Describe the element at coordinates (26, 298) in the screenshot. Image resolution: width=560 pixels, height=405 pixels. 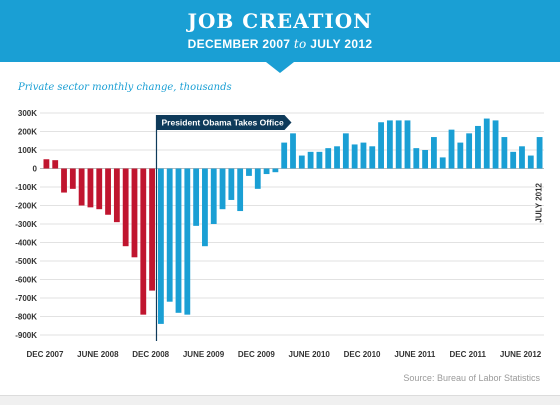
I see `y-tick-label: -700K` at that location.